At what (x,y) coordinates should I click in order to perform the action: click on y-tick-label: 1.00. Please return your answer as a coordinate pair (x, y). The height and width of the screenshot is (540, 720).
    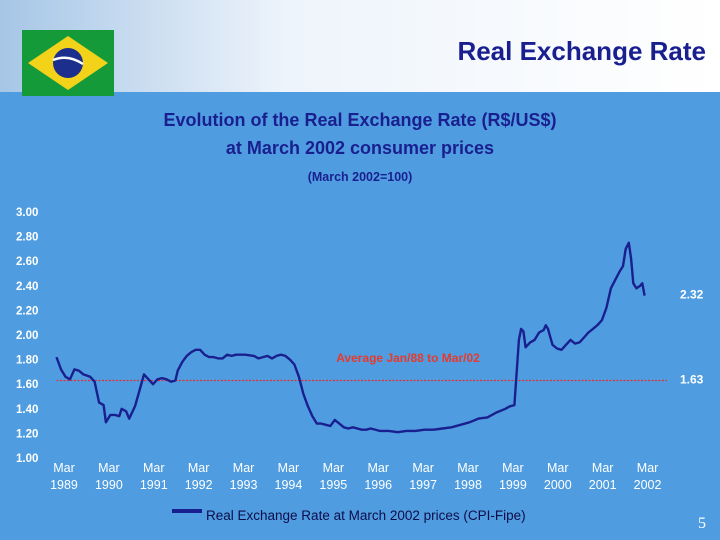
    Looking at the image, I should click on (27, 459).